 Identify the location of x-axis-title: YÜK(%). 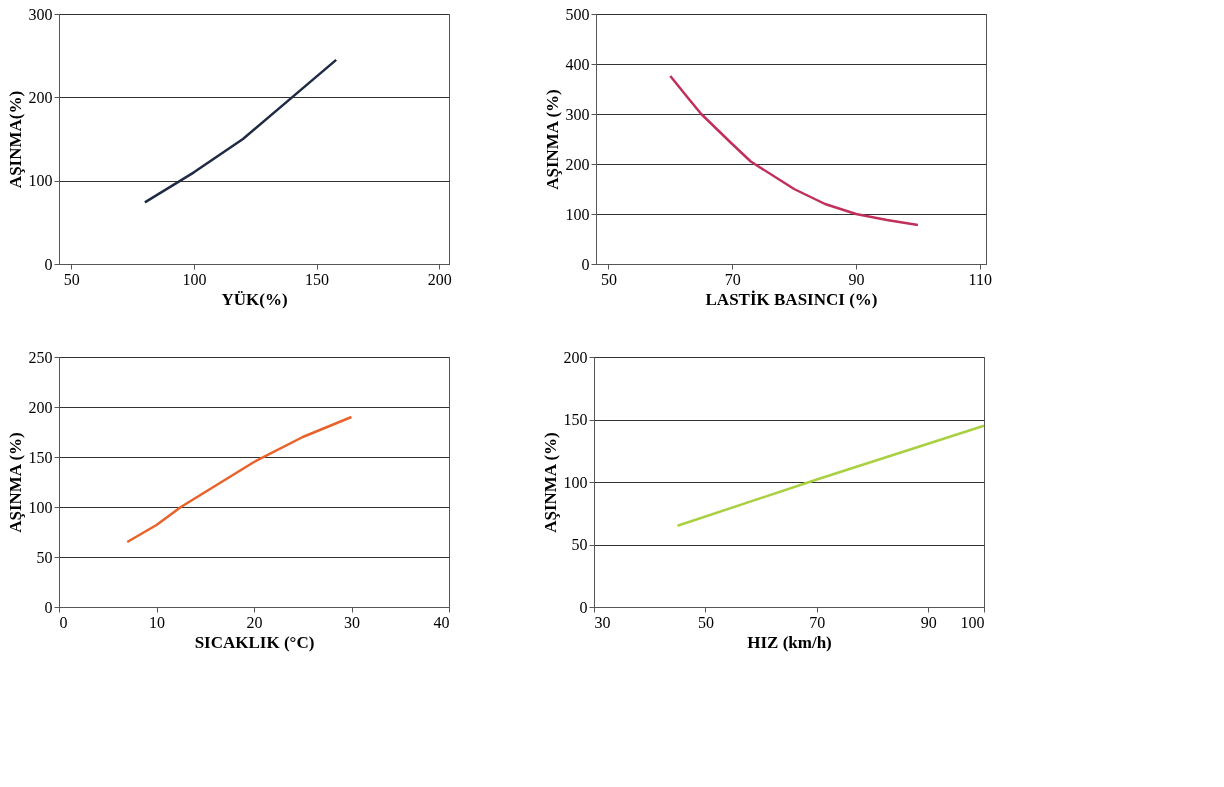
(254, 299).